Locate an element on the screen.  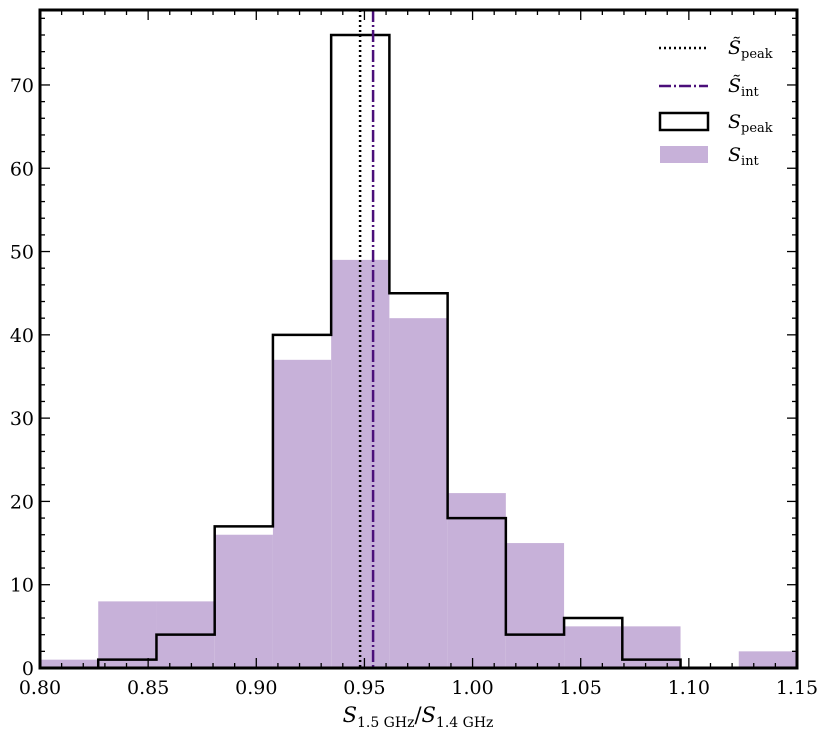
legend-label-median-peak: S̃peak is located at coordinates (750, 49).